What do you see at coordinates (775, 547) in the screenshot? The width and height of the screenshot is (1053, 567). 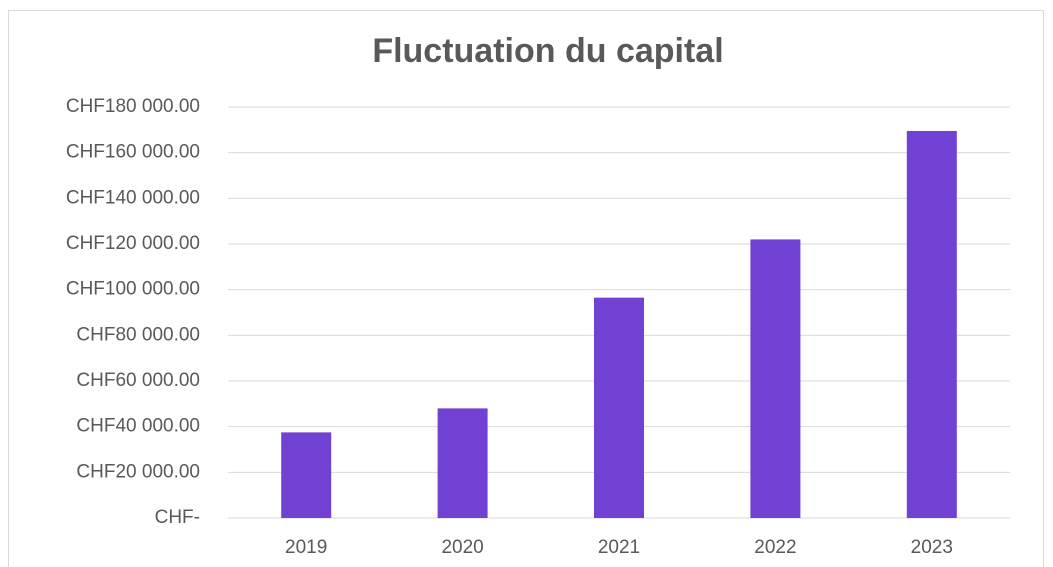 I see `x-tick-label: 2022` at bounding box center [775, 547].